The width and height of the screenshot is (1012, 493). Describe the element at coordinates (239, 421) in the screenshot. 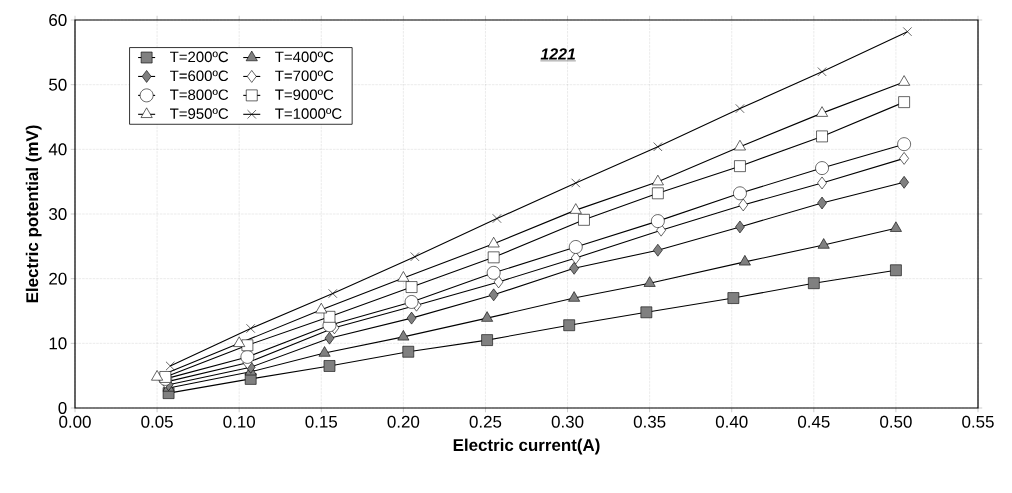

I see `x-tick-label: 0.10` at that location.